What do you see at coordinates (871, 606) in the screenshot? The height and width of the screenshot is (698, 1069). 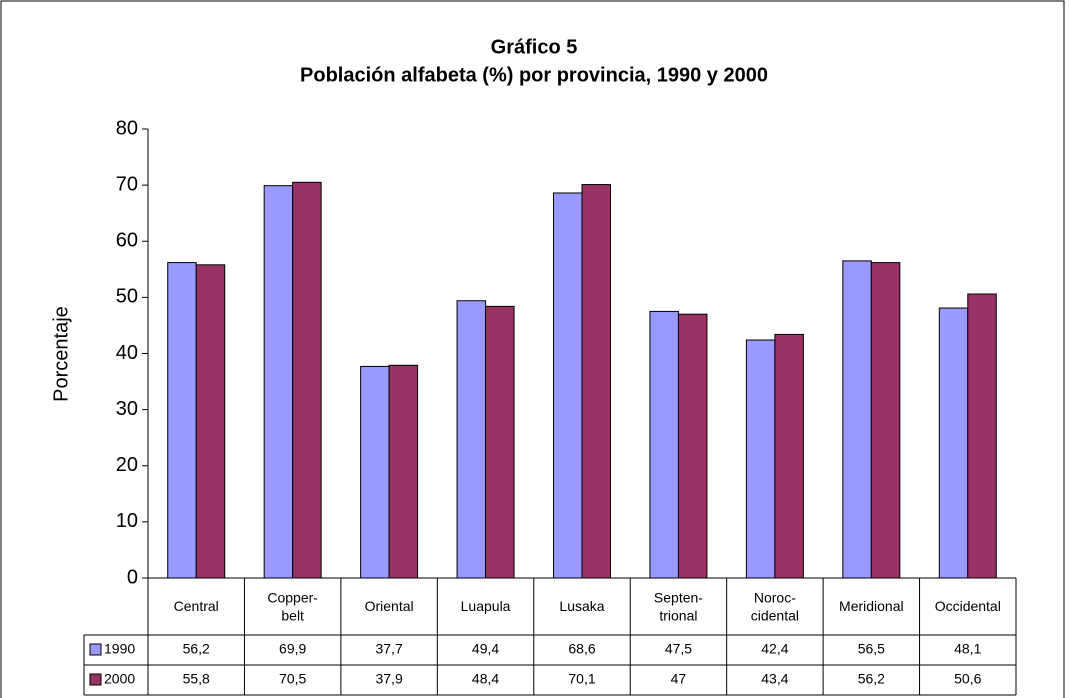 I see `x-tick-label: Meridional` at bounding box center [871, 606].